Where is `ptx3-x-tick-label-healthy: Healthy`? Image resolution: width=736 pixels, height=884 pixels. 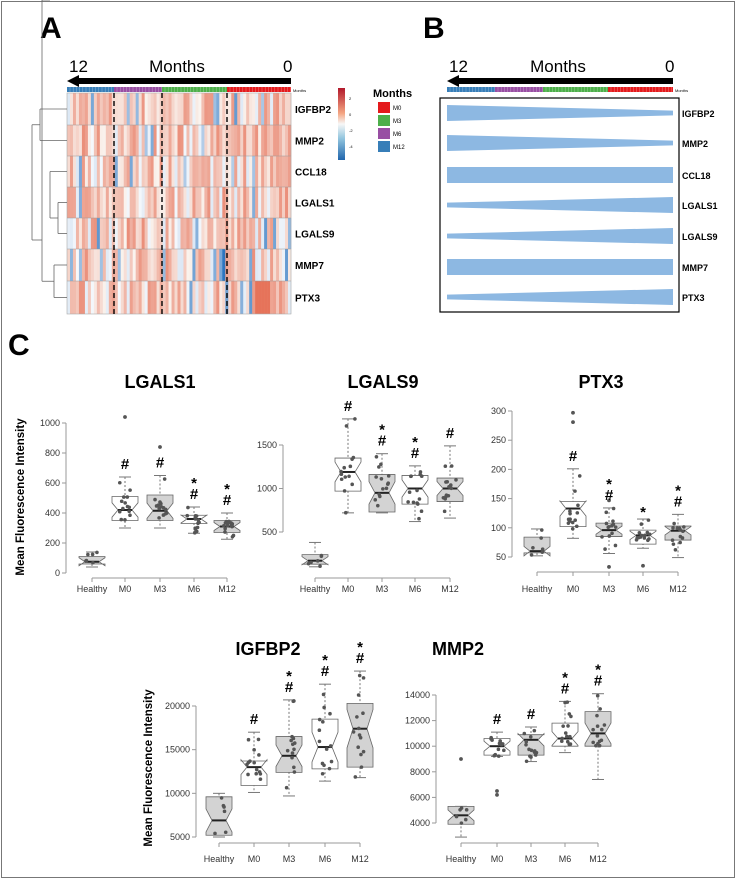
ptx3-x-tick-label-healthy: Healthy is located at coordinates (537, 589).